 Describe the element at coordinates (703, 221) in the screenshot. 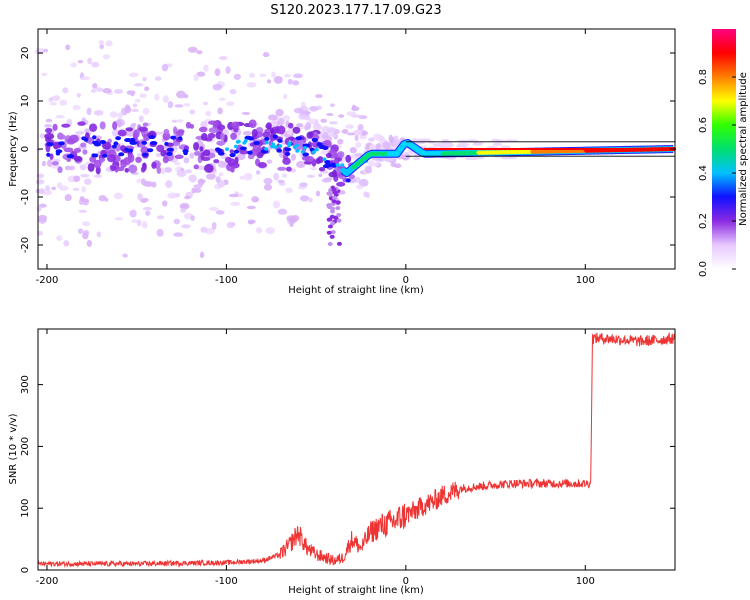

I see `colorbar-tick-label: 0.2` at that location.